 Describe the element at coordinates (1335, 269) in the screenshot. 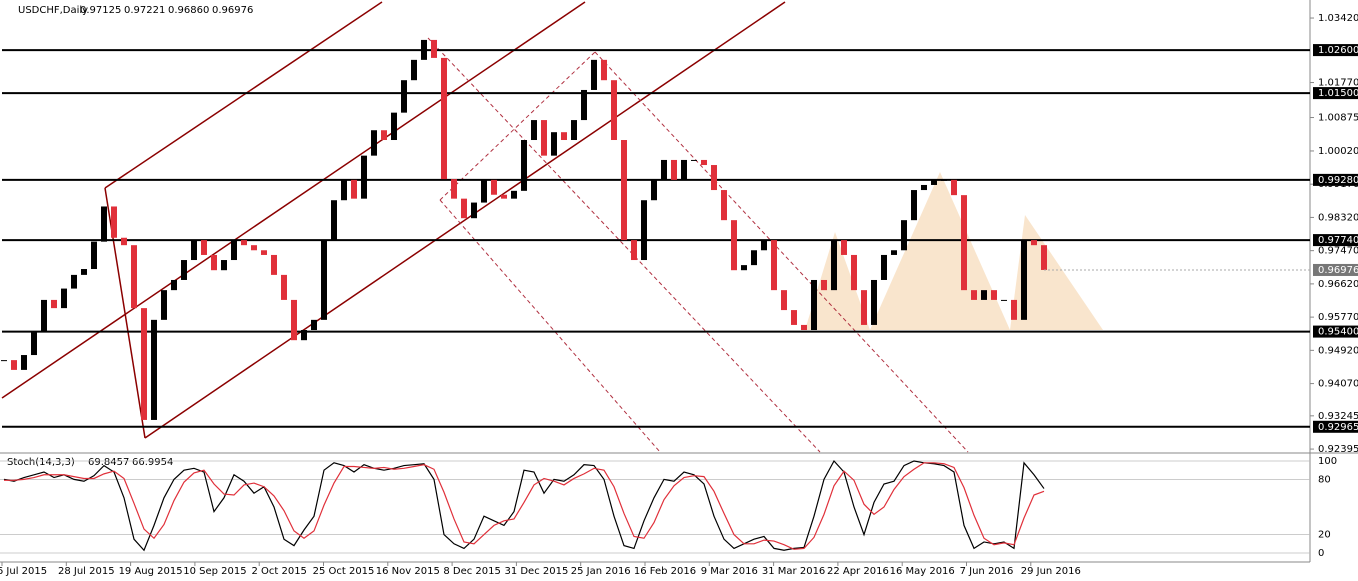

I see `last-price-box` at that location.